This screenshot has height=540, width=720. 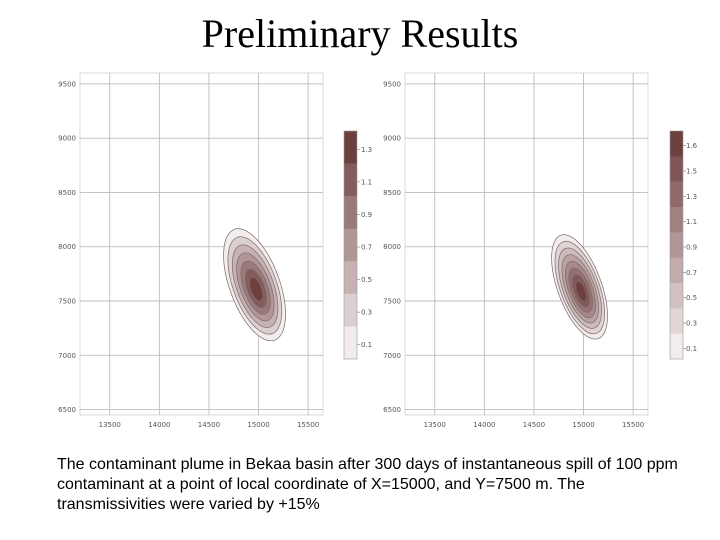 I want to click on colorbar: 1.3 1.1 0.9 0.7 0.5 0.3 0.1, so click(x=357, y=245).